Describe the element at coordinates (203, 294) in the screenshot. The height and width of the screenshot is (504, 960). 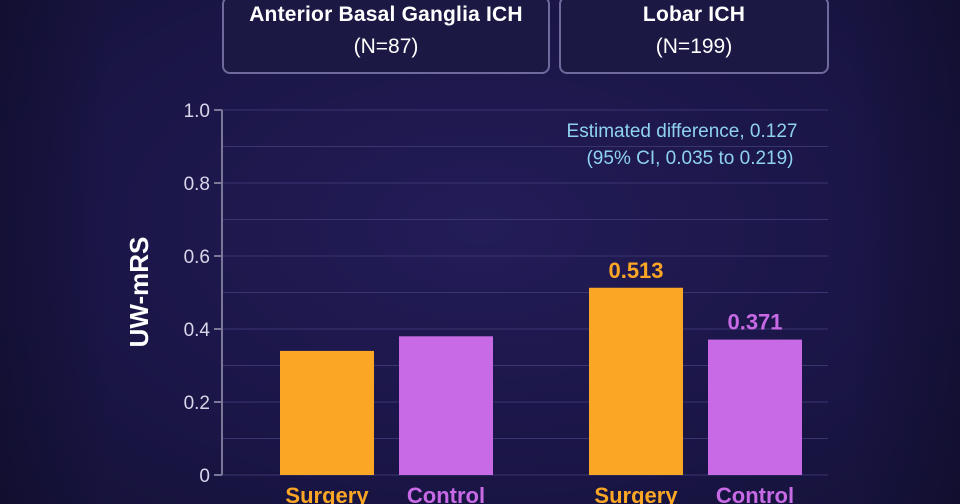
I see `y-ticks: 0 0.2 0.4 0.6 0.8 1.0` at that location.